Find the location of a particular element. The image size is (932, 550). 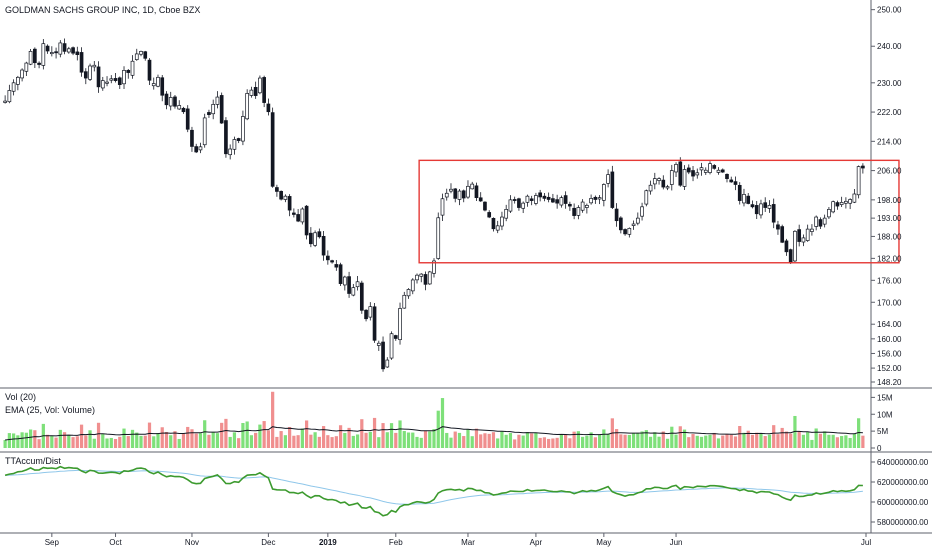

price-tick-label: 176.00 is located at coordinates (889, 280).